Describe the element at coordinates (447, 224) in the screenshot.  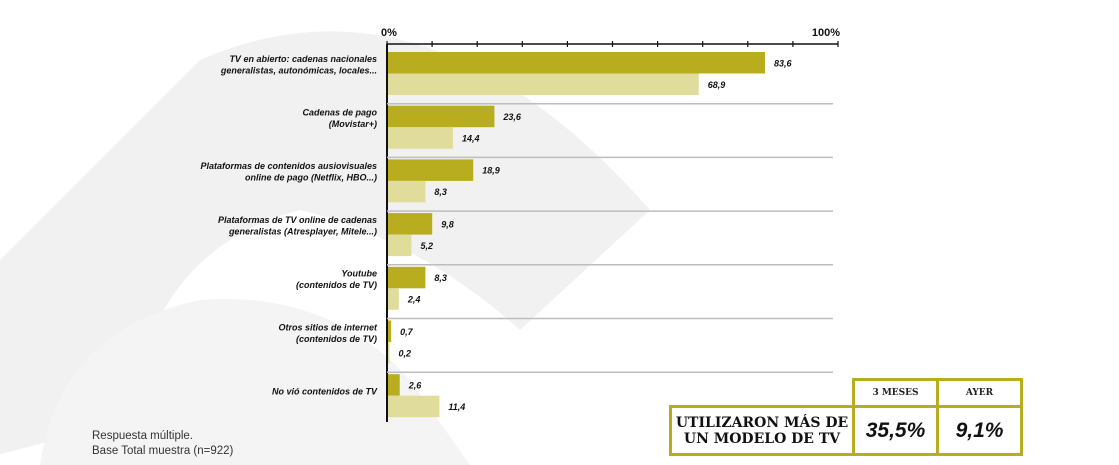
I see `data-label-3-0: 9,8` at that location.